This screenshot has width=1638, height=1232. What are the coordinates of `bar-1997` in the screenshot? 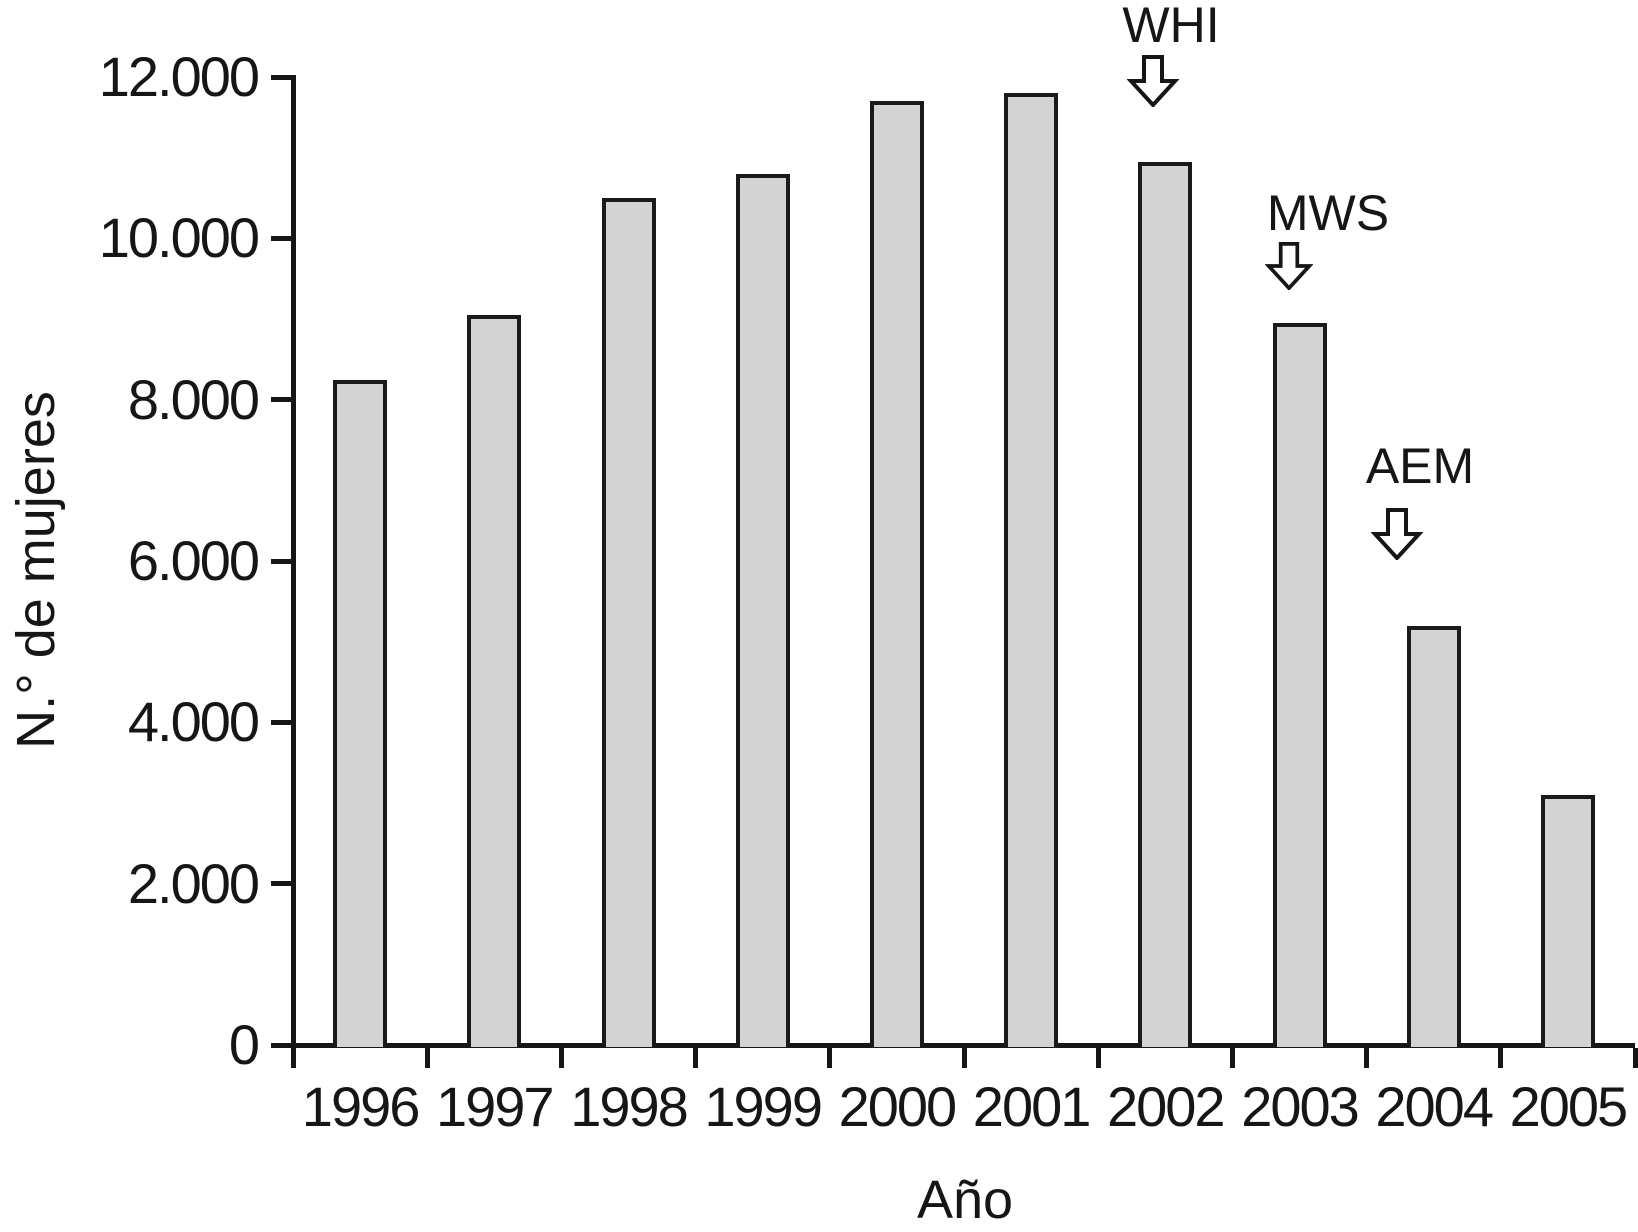 It's located at (494, 680).